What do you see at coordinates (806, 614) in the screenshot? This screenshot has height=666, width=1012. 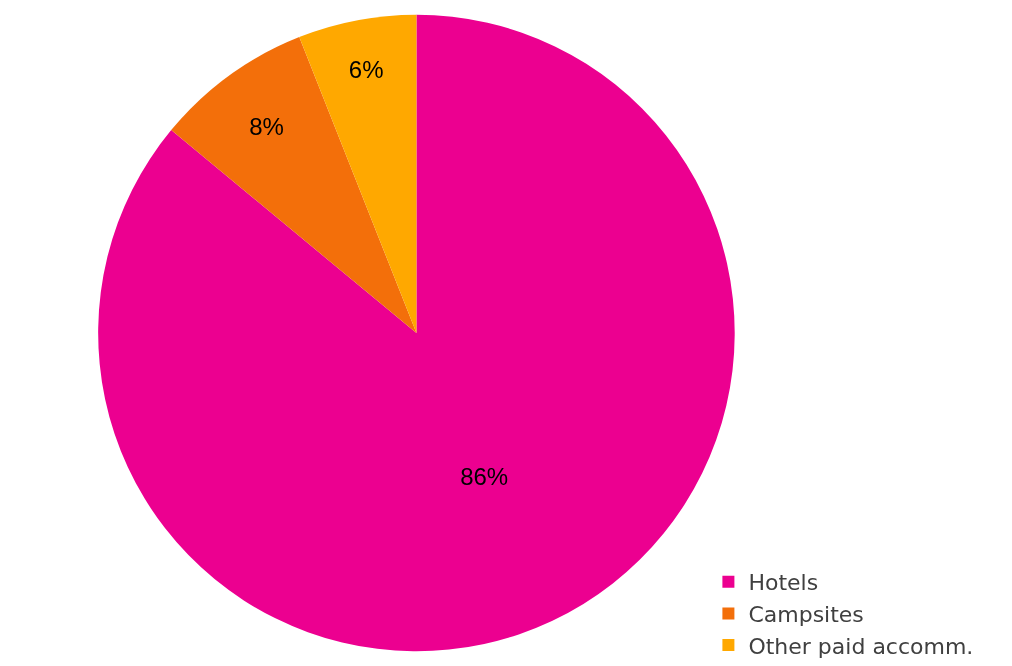 I see `legend-label: Campsites` at bounding box center [806, 614].